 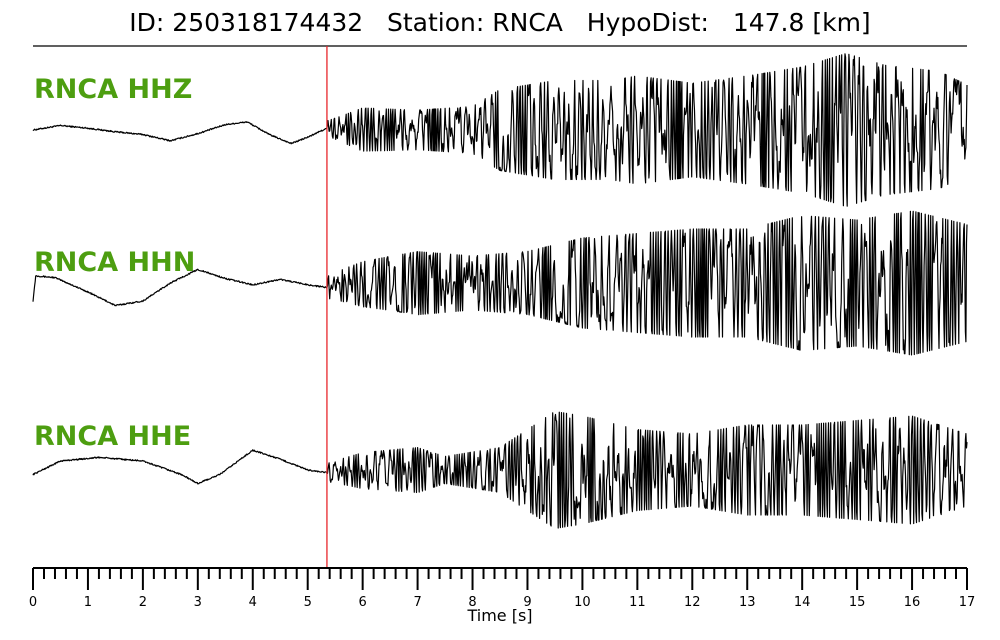 I want to click on x-tick-label: 14, so click(x=802, y=602).